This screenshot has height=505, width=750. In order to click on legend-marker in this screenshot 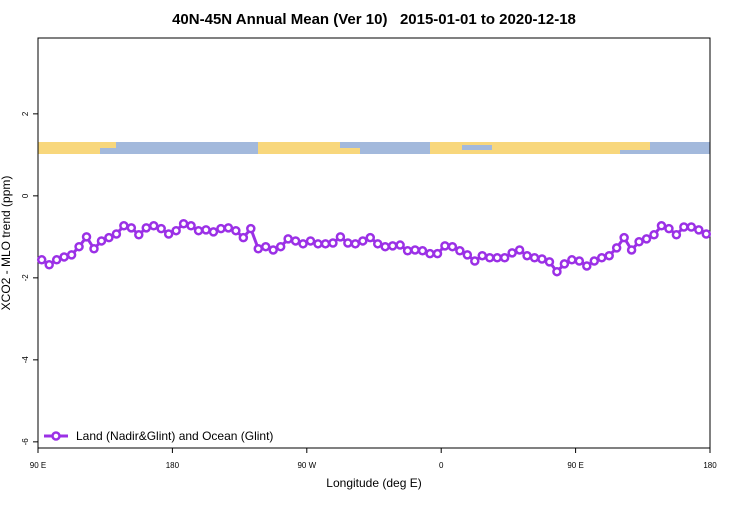, I will do `click(56, 436)`.